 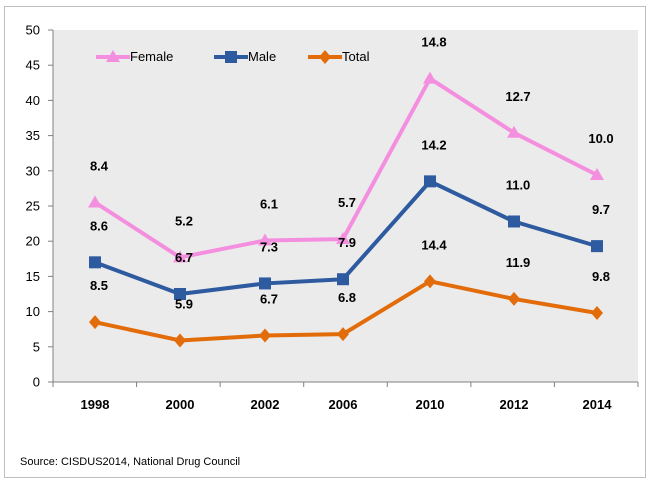 I want to click on legend-label: Female, so click(x=151, y=56).